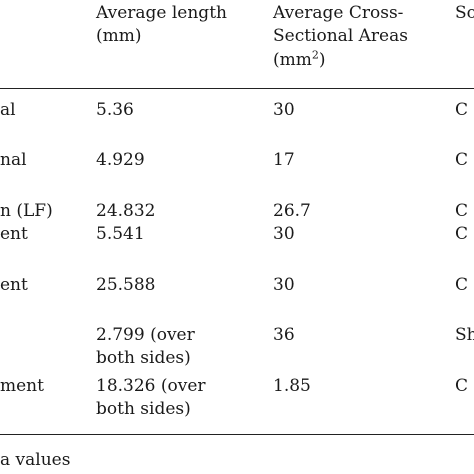 The width and height of the screenshot is (474, 474). I want to click on table-bottom-rule, so click(237, 434).